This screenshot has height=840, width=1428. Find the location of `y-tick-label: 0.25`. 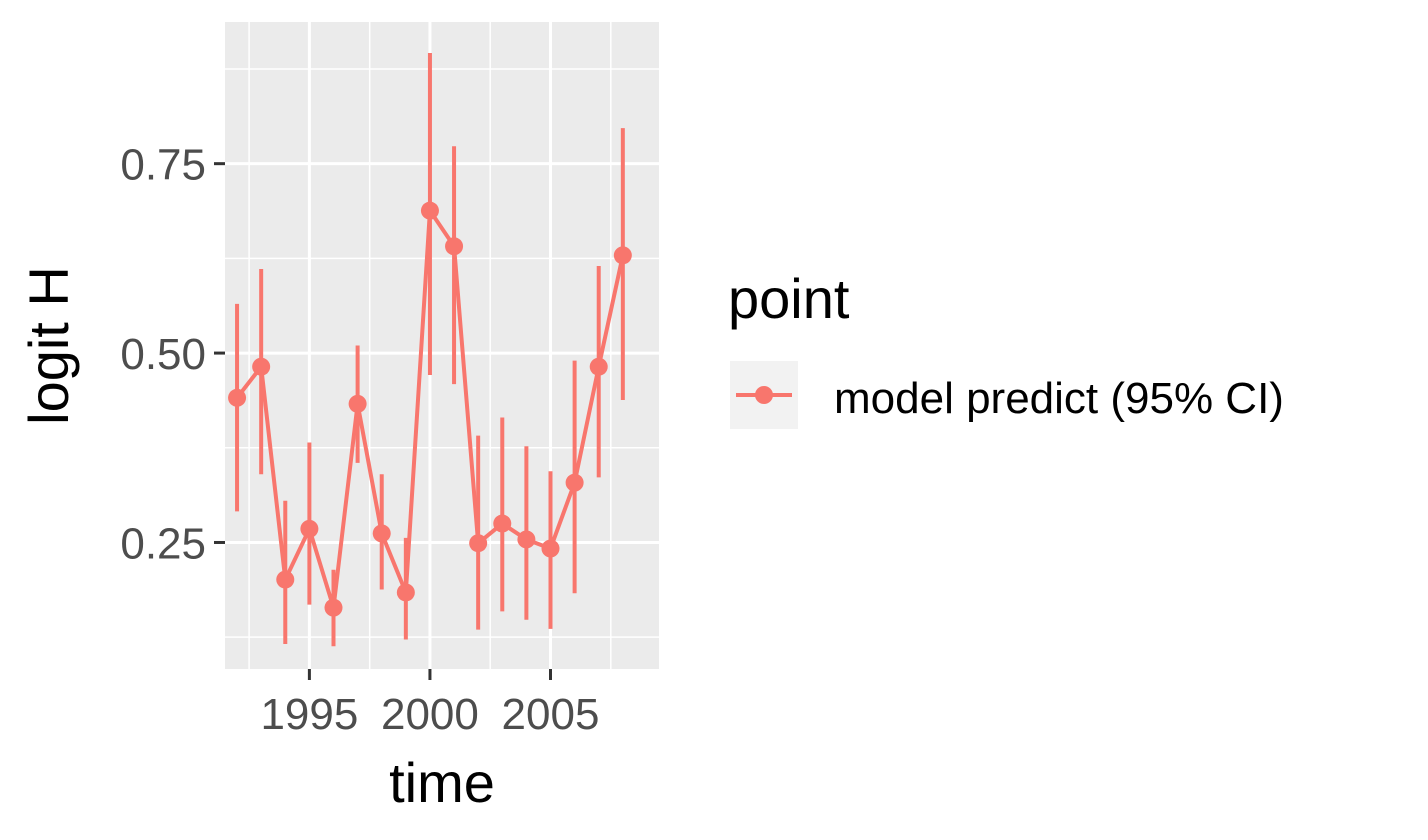

y-tick-label: 0.25 is located at coordinates (163, 543).